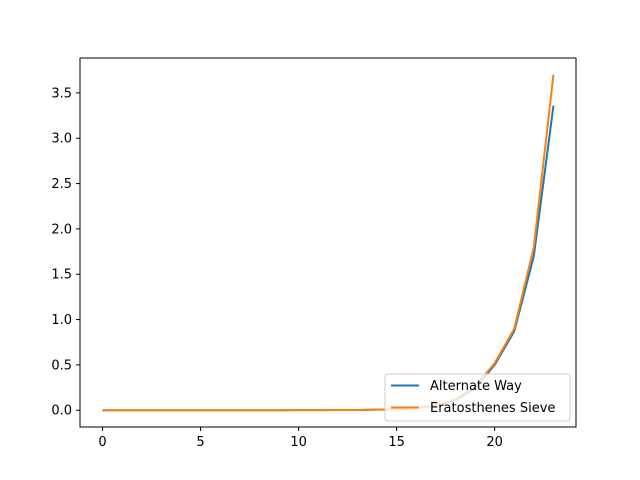  I want to click on x-tick-label: 15, so click(396, 442).